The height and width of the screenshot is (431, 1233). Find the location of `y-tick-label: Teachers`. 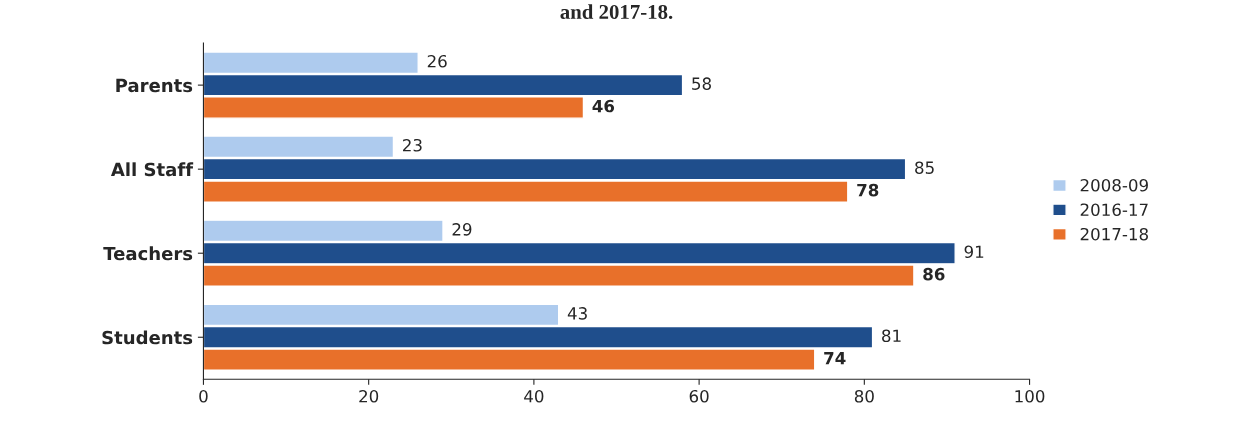

y-tick-label: Teachers is located at coordinates (148, 253).